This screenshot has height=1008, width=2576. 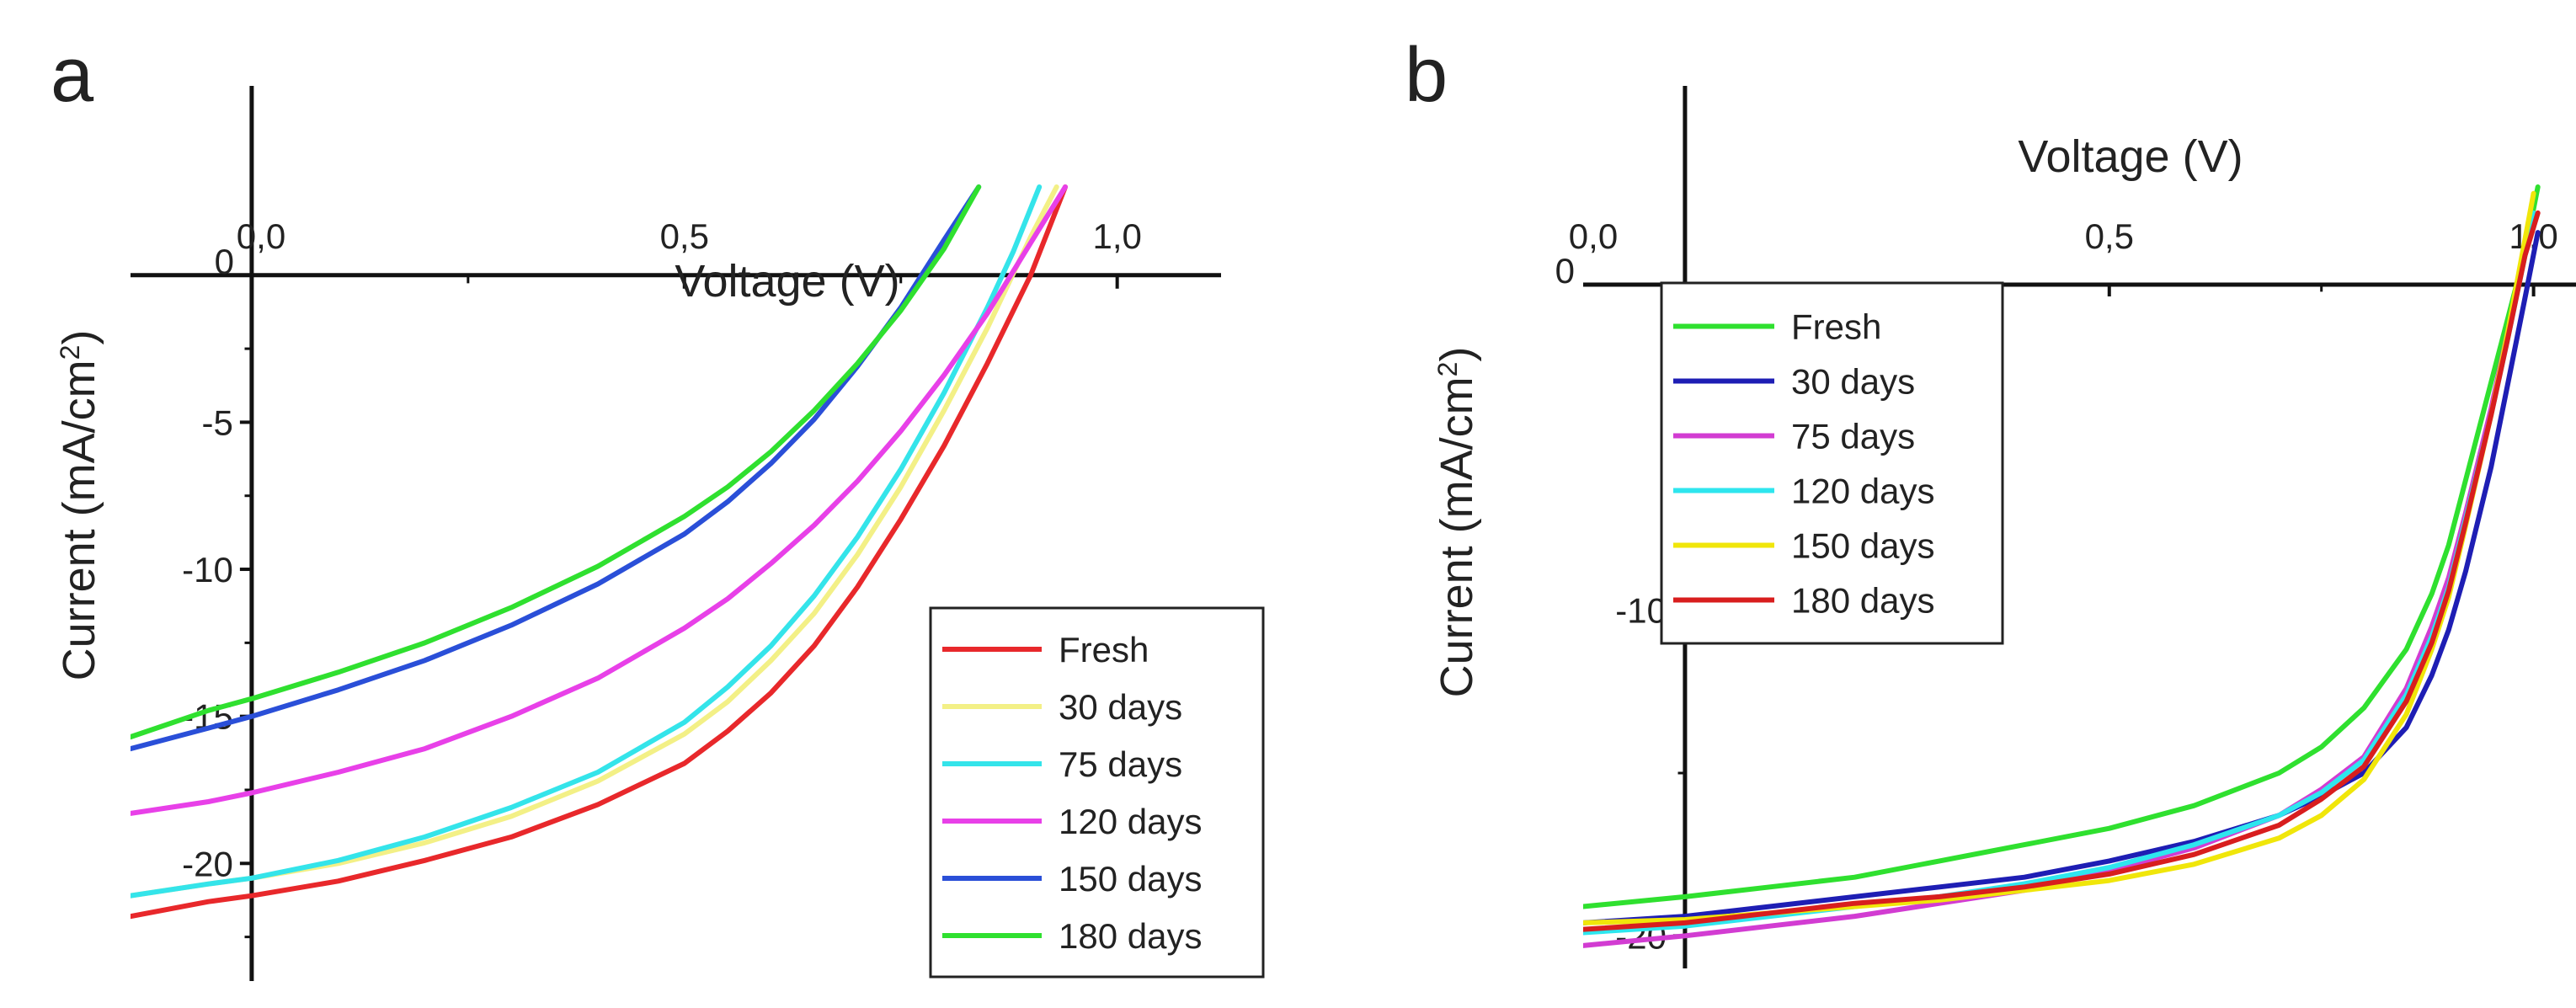 What do you see at coordinates (1116, 236) in the screenshot?
I see `x-tick-label: 1,0` at bounding box center [1116, 236].